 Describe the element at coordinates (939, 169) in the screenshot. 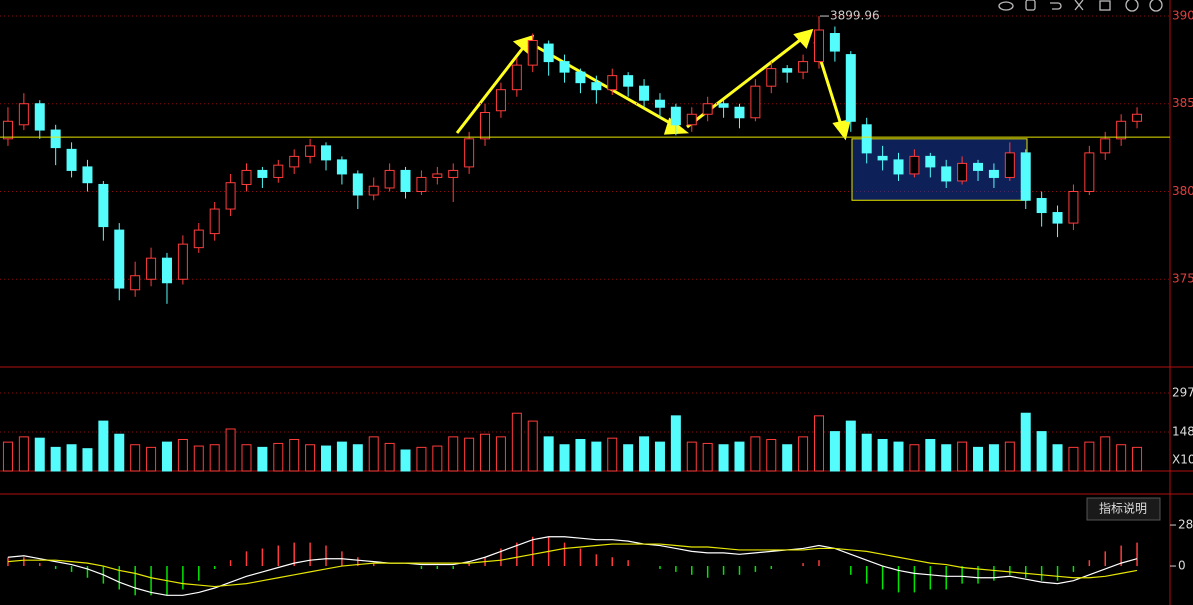

I see `range-box` at that location.